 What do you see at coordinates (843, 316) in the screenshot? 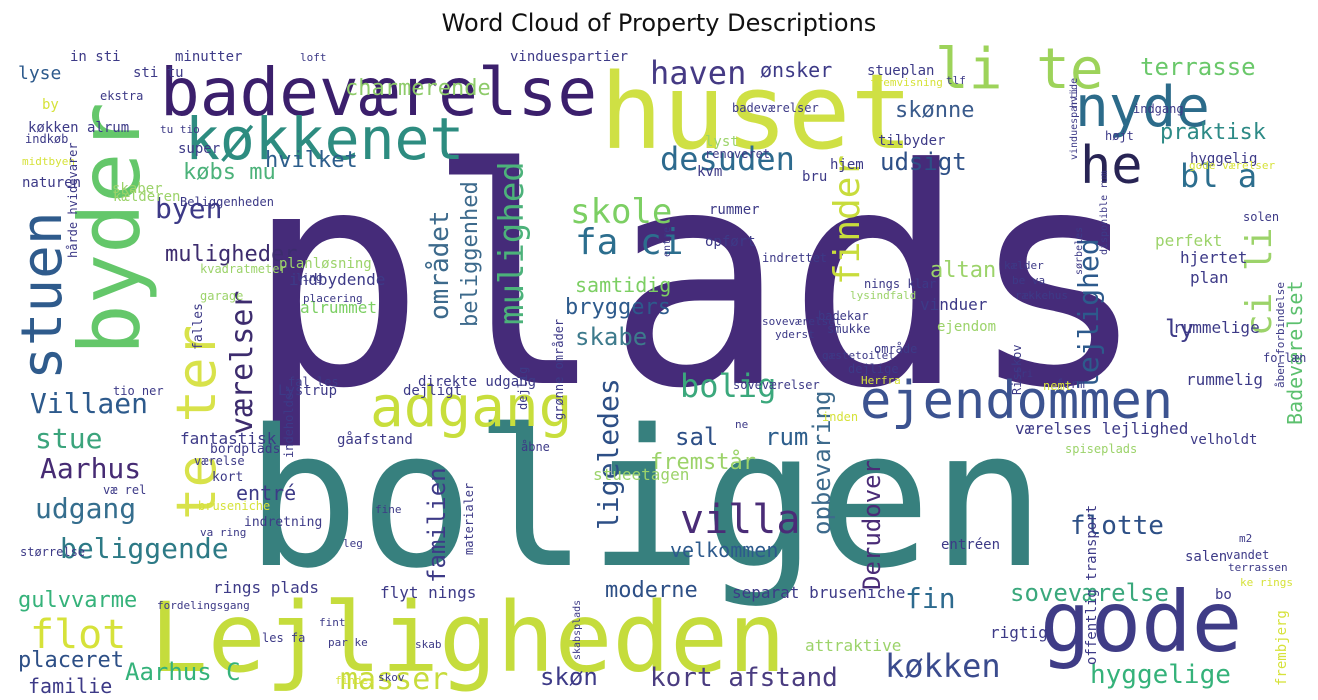
I see `word-133: badekar` at bounding box center [843, 316].